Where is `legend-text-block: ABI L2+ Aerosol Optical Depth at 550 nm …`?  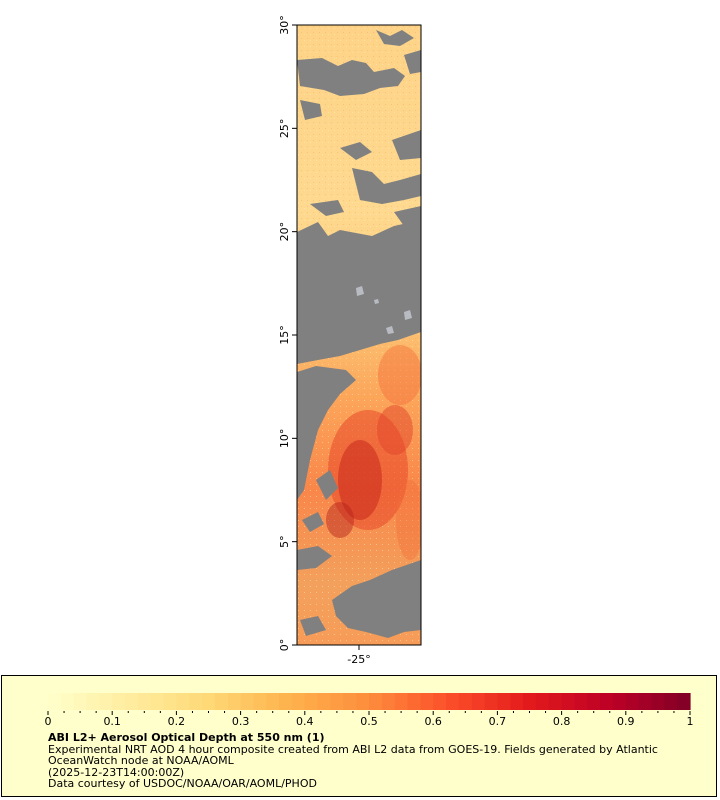
legend-text-block: ABI L2+ Aerosol Optical Depth at 550 nm … is located at coordinates (378, 761).